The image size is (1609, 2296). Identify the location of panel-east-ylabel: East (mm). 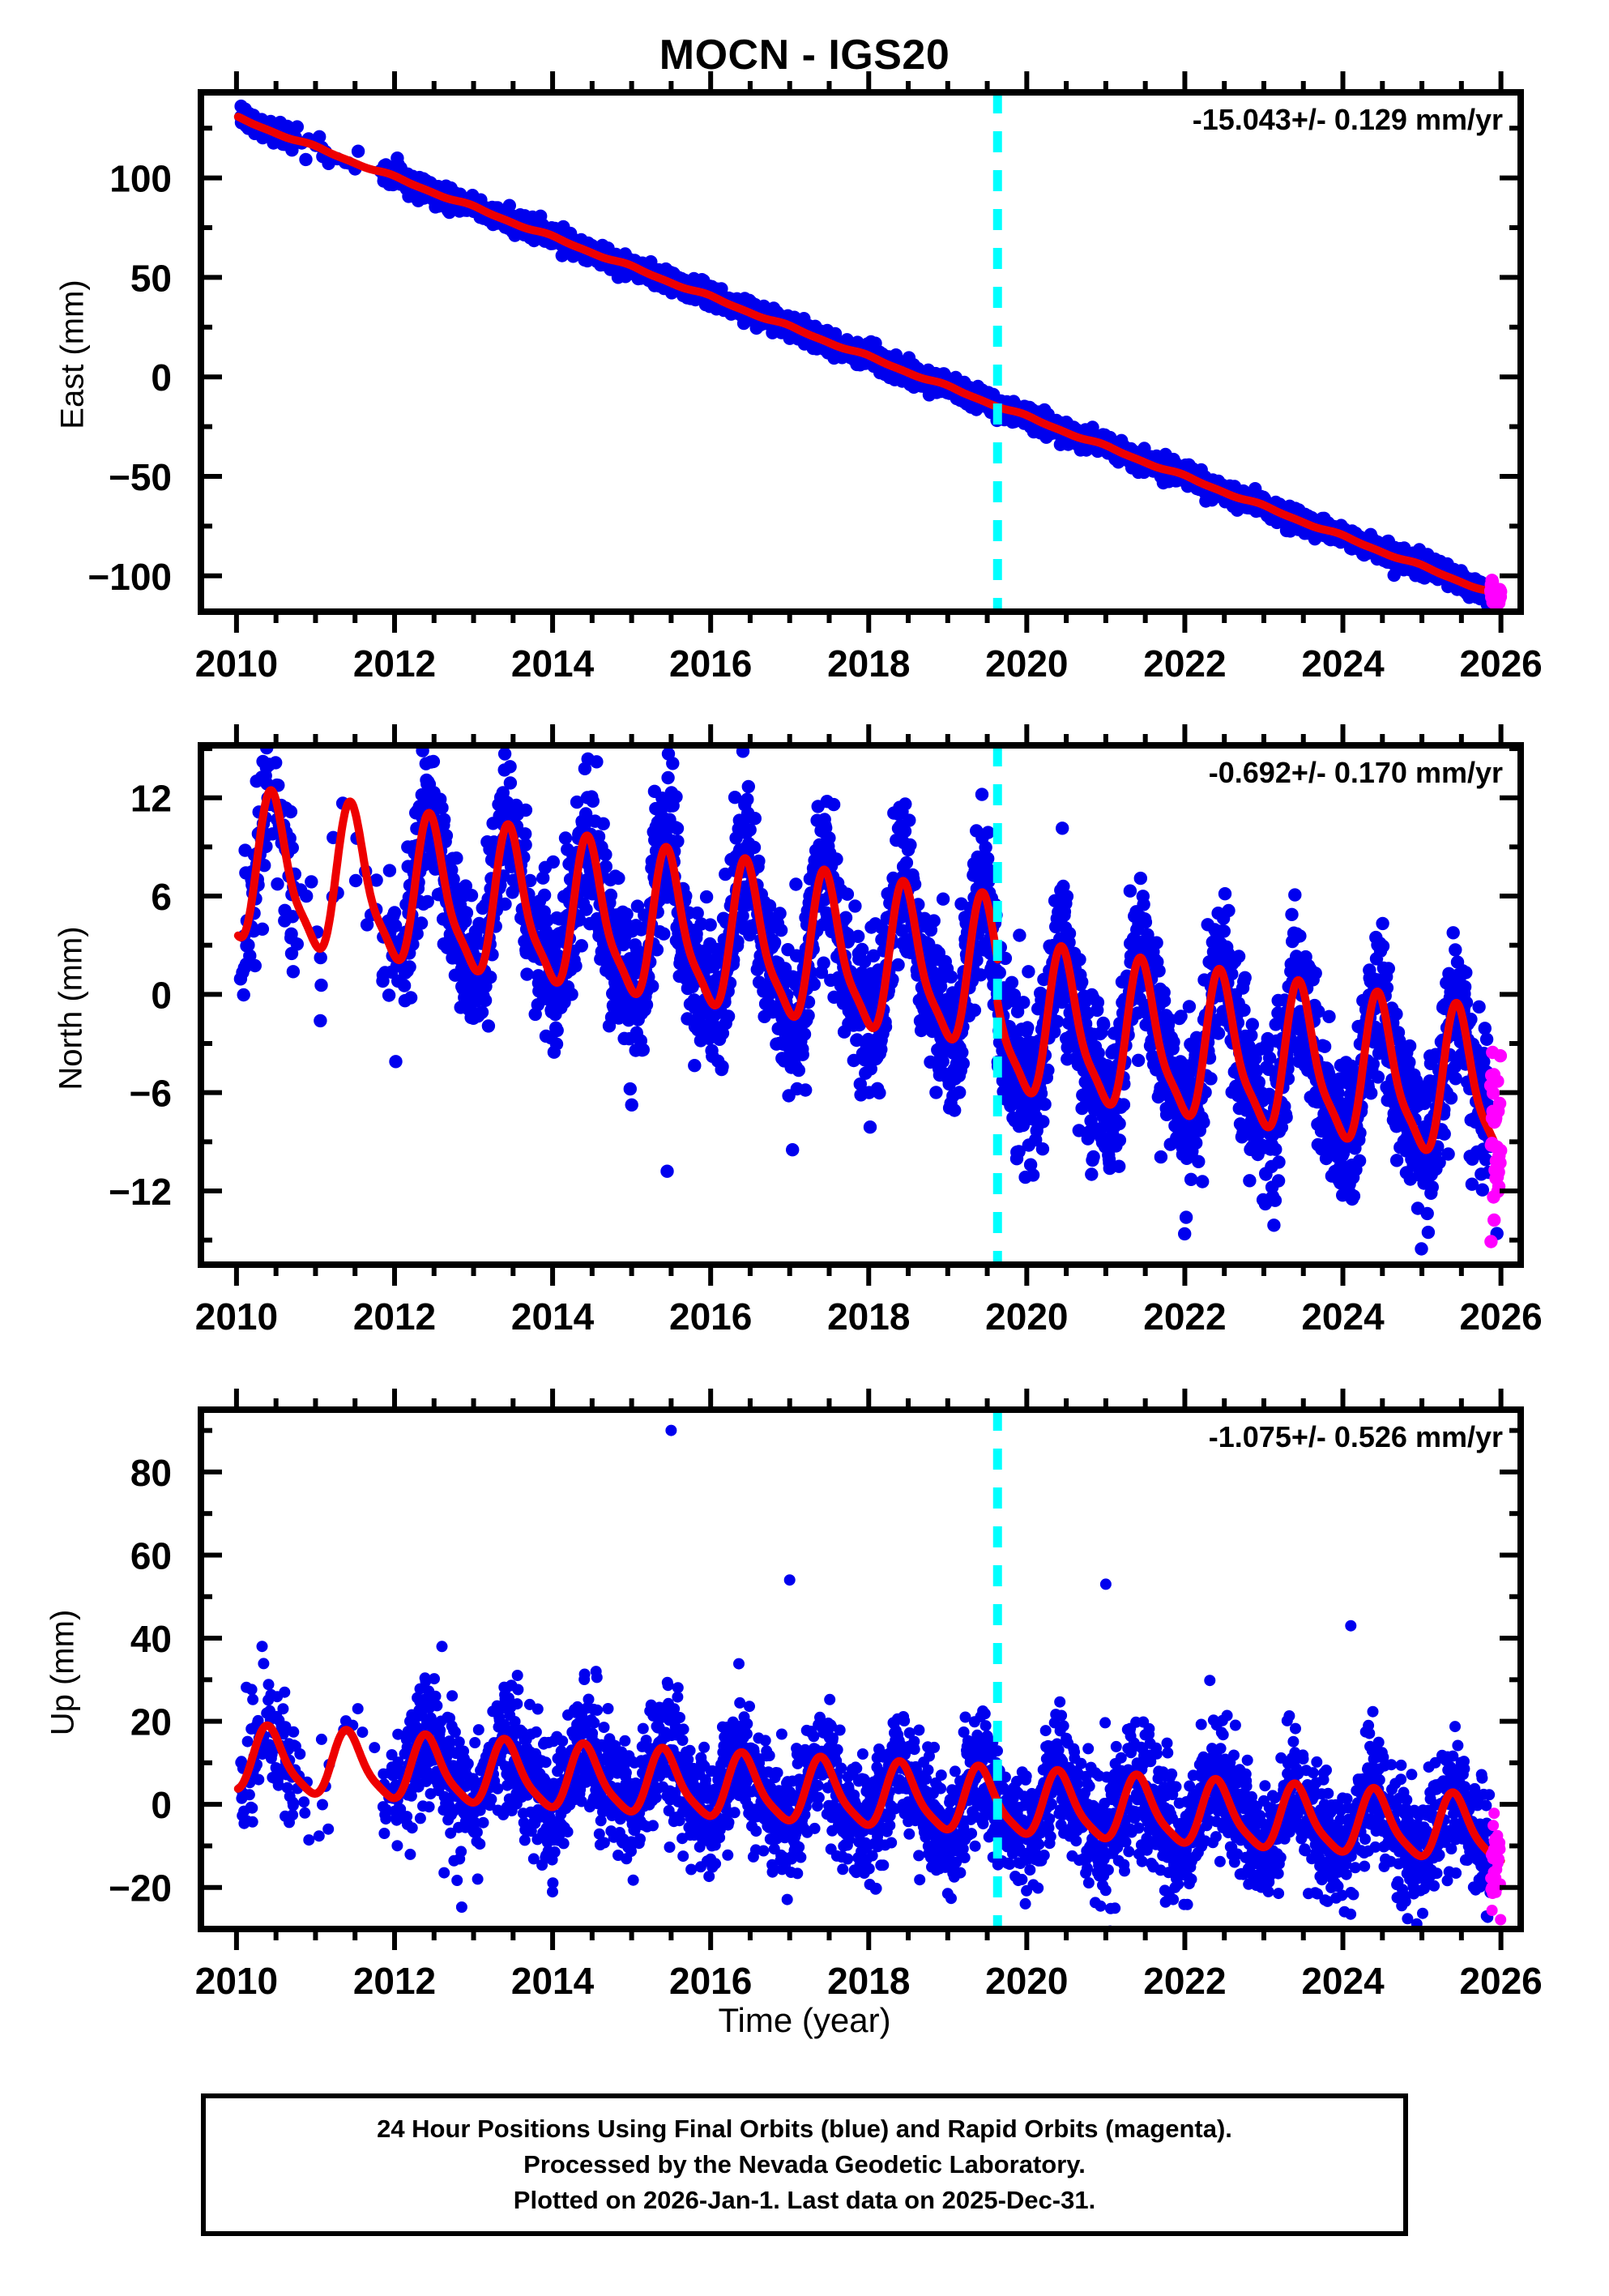
(72, 354).